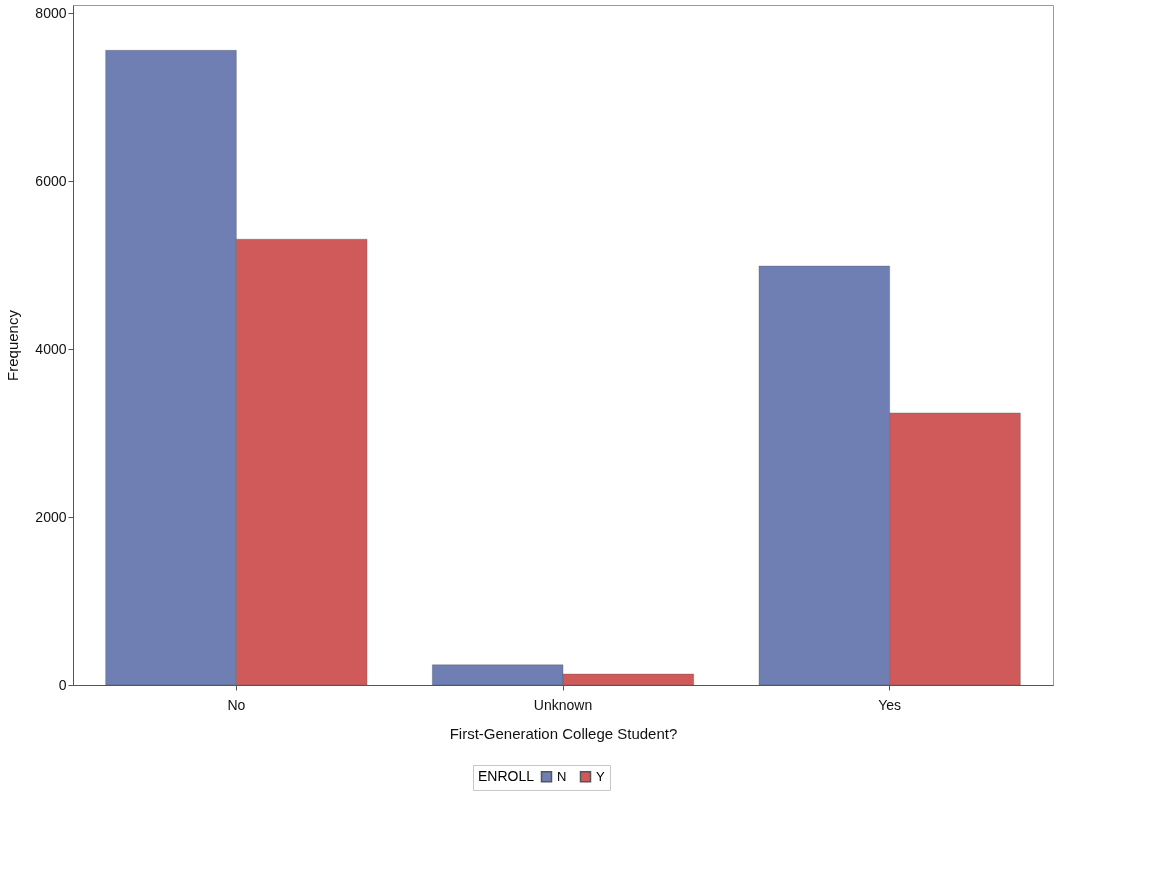 The width and height of the screenshot is (1152, 869). Describe the element at coordinates (51, 516) in the screenshot. I see `y-tick-label: 2000` at that location.